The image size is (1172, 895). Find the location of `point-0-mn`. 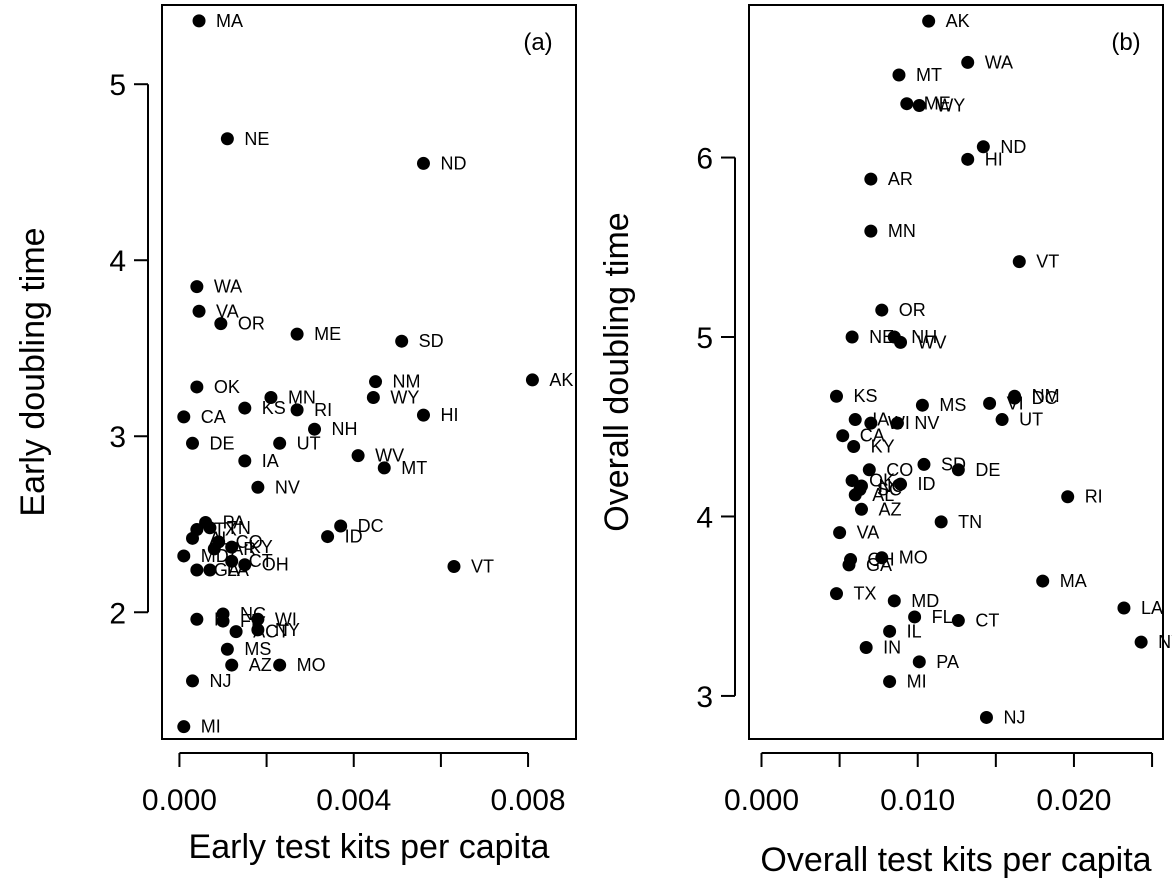

point-0-mn is located at coordinates (271, 398).